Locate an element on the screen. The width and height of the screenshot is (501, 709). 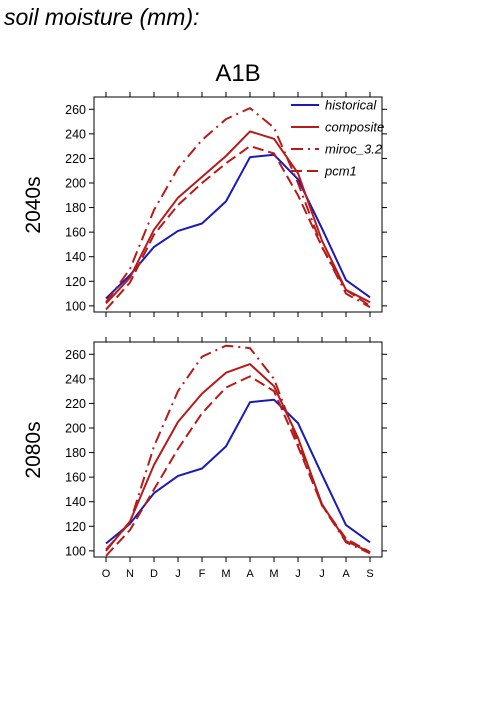
legend-label: miroc_3.2 is located at coordinates (354, 149).